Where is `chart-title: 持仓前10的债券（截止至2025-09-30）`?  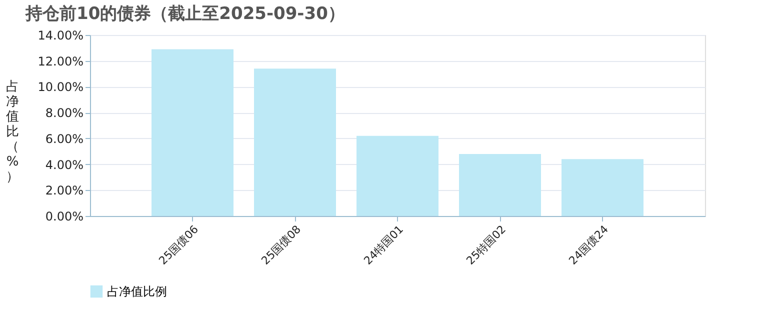
chart-title: 持仓前10的债券（截止至2025-09-30） is located at coordinates (184, 14).